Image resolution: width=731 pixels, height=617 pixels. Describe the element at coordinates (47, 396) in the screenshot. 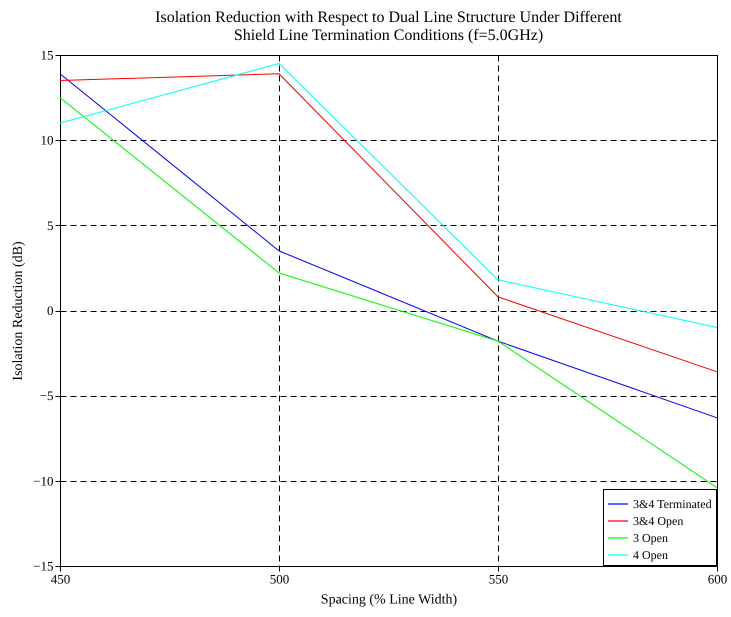

I see `y-tick-label: −5` at that location.